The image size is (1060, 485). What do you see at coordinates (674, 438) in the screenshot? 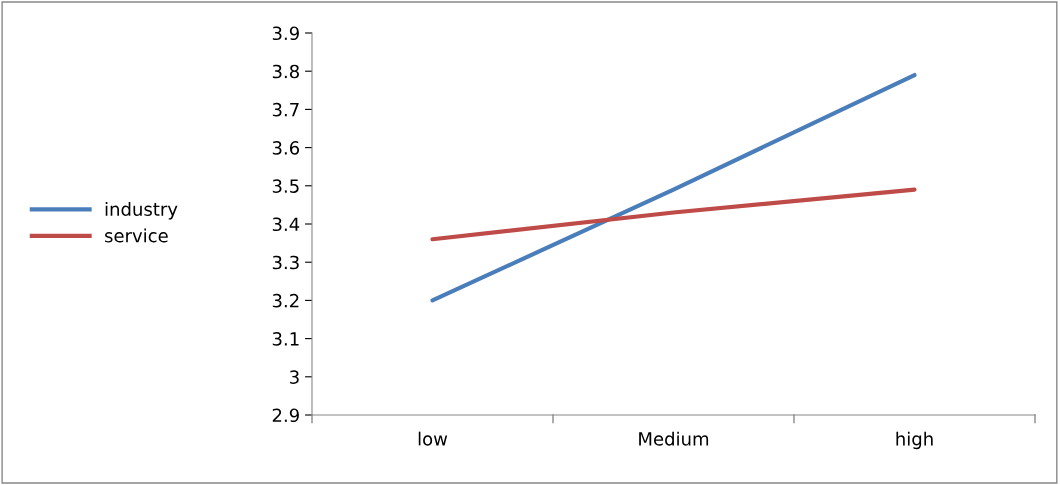
I see `x-tick-label: Medium` at bounding box center [674, 438].